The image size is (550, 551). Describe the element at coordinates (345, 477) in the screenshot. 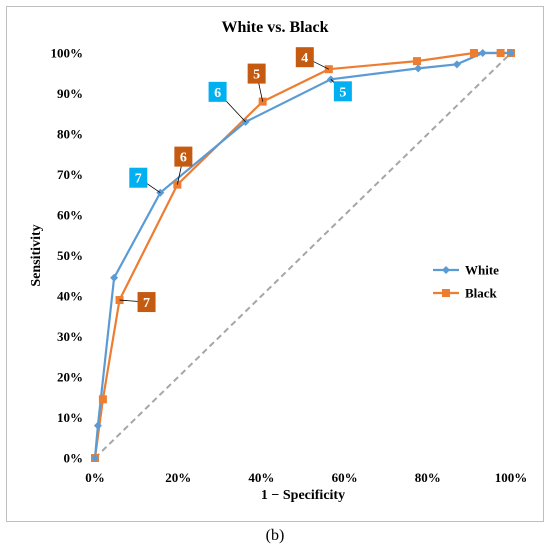

I see `x-tick-label: 60%` at that location.